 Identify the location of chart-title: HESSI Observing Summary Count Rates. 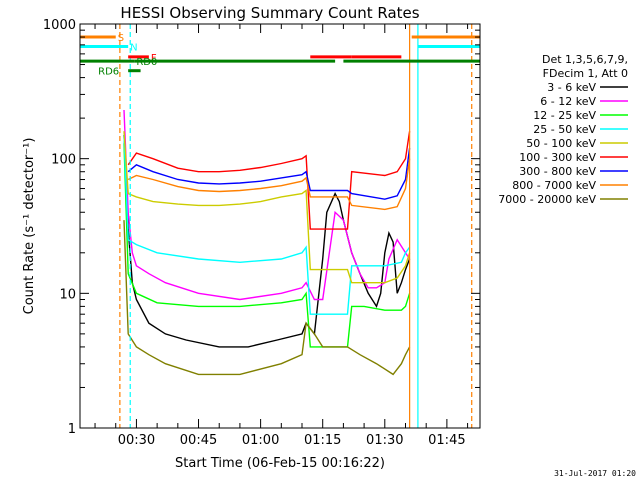
(269, 13).